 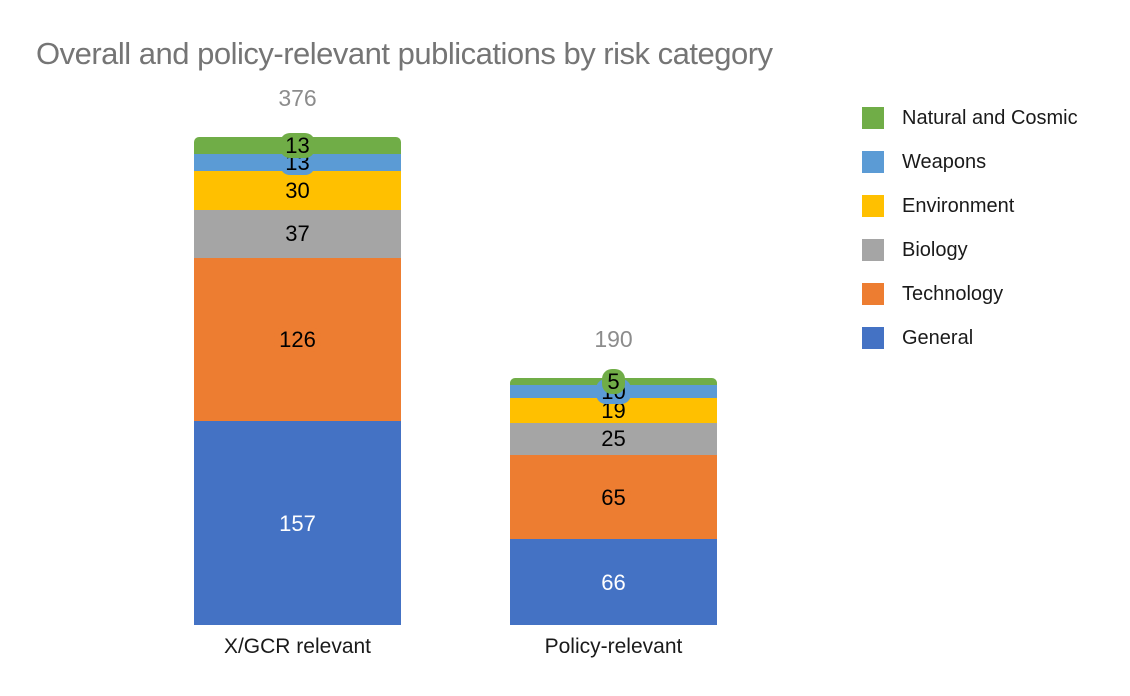 I want to click on legend-label: Weapons, so click(x=944, y=161).